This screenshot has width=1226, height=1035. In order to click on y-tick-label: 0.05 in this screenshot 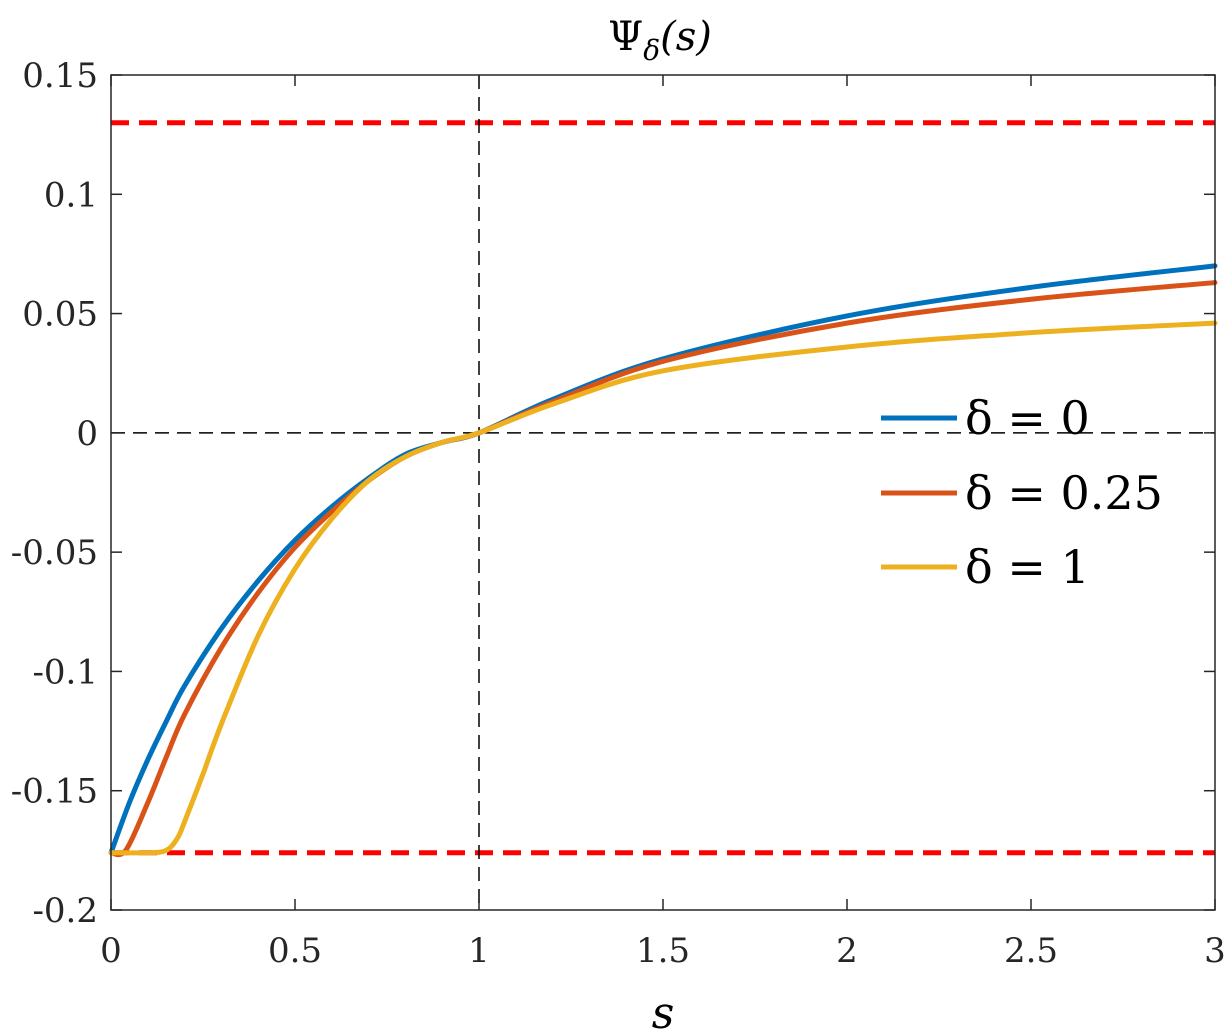, I will do `click(60, 315)`.